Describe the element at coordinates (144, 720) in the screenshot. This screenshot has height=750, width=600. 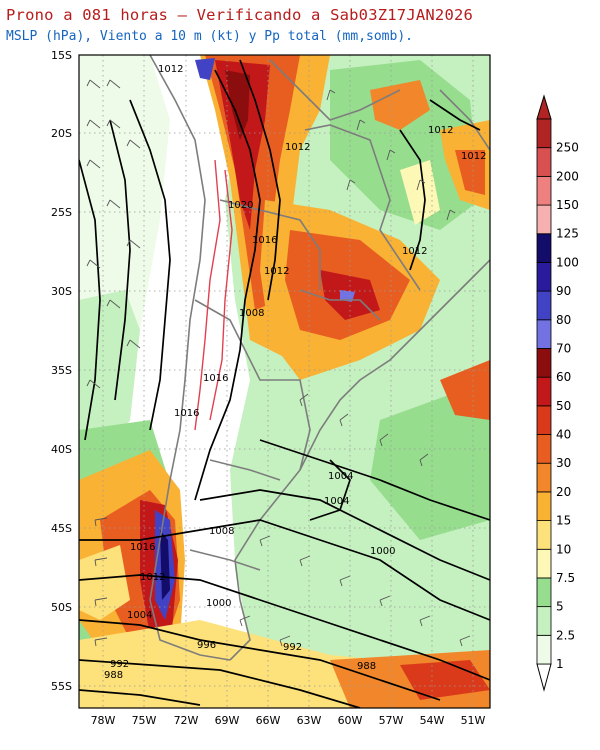
I see `svg-text: 75W` at that location.